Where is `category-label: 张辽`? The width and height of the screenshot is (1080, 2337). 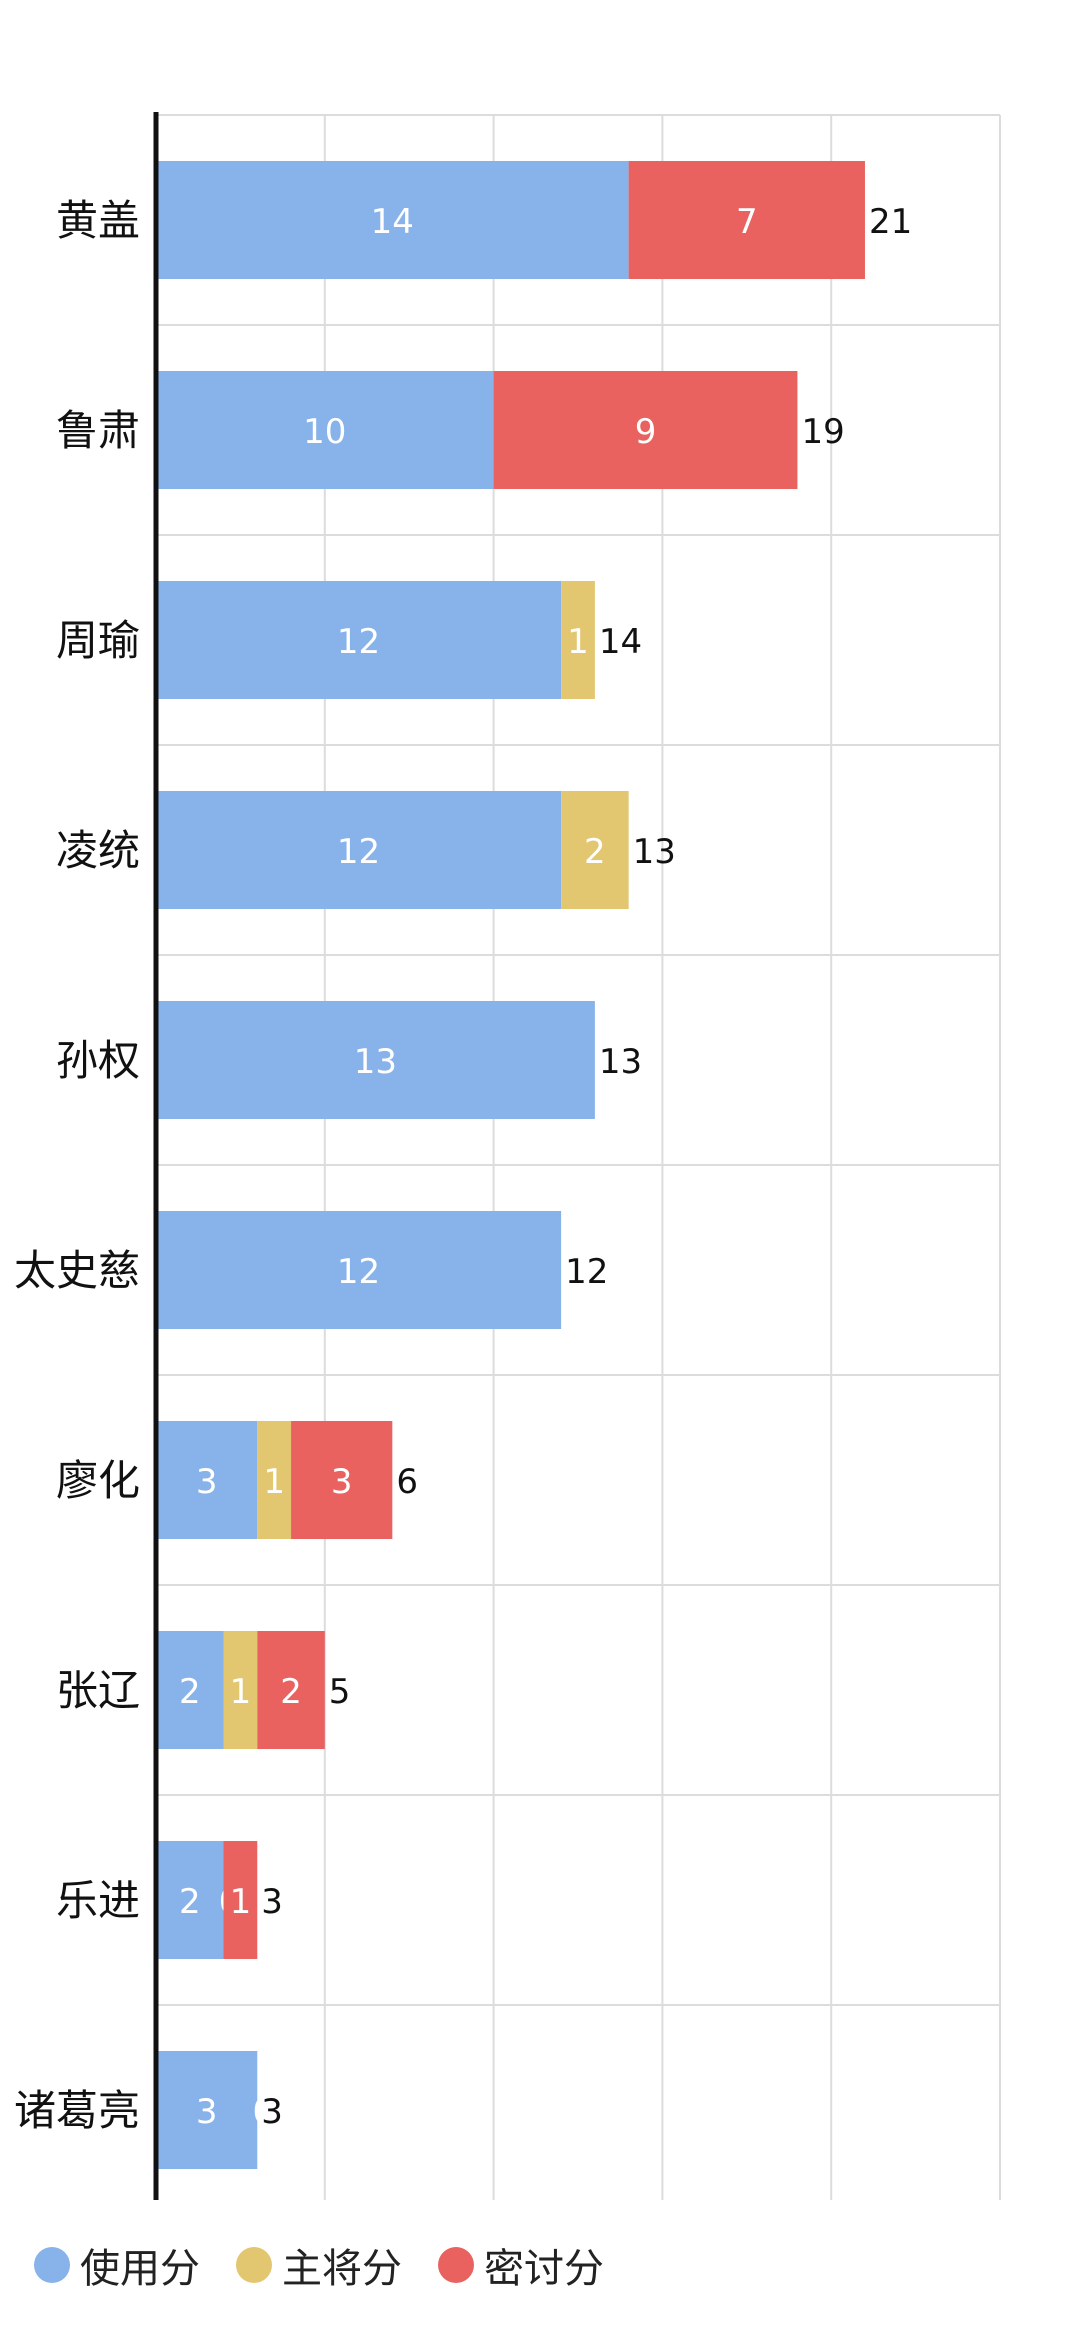
category-label: 张辽 is located at coordinates (98, 1690).